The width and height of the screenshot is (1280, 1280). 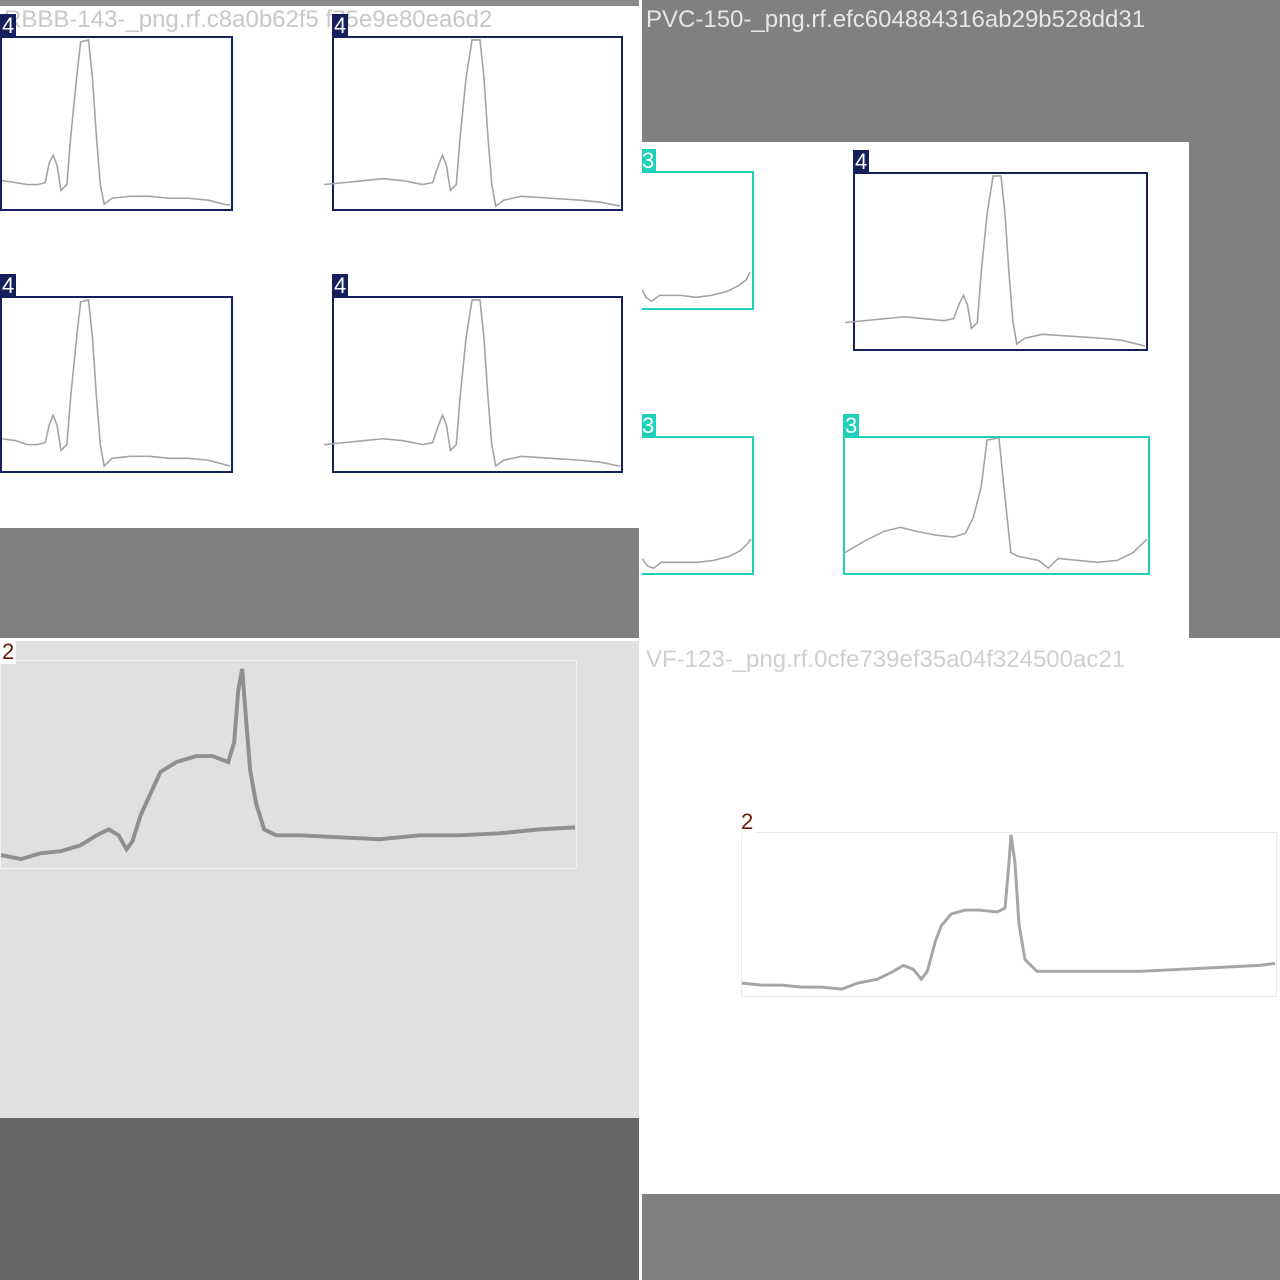 What do you see at coordinates (320, 3) in the screenshot?
I see `top-border-strip` at bounding box center [320, 3].